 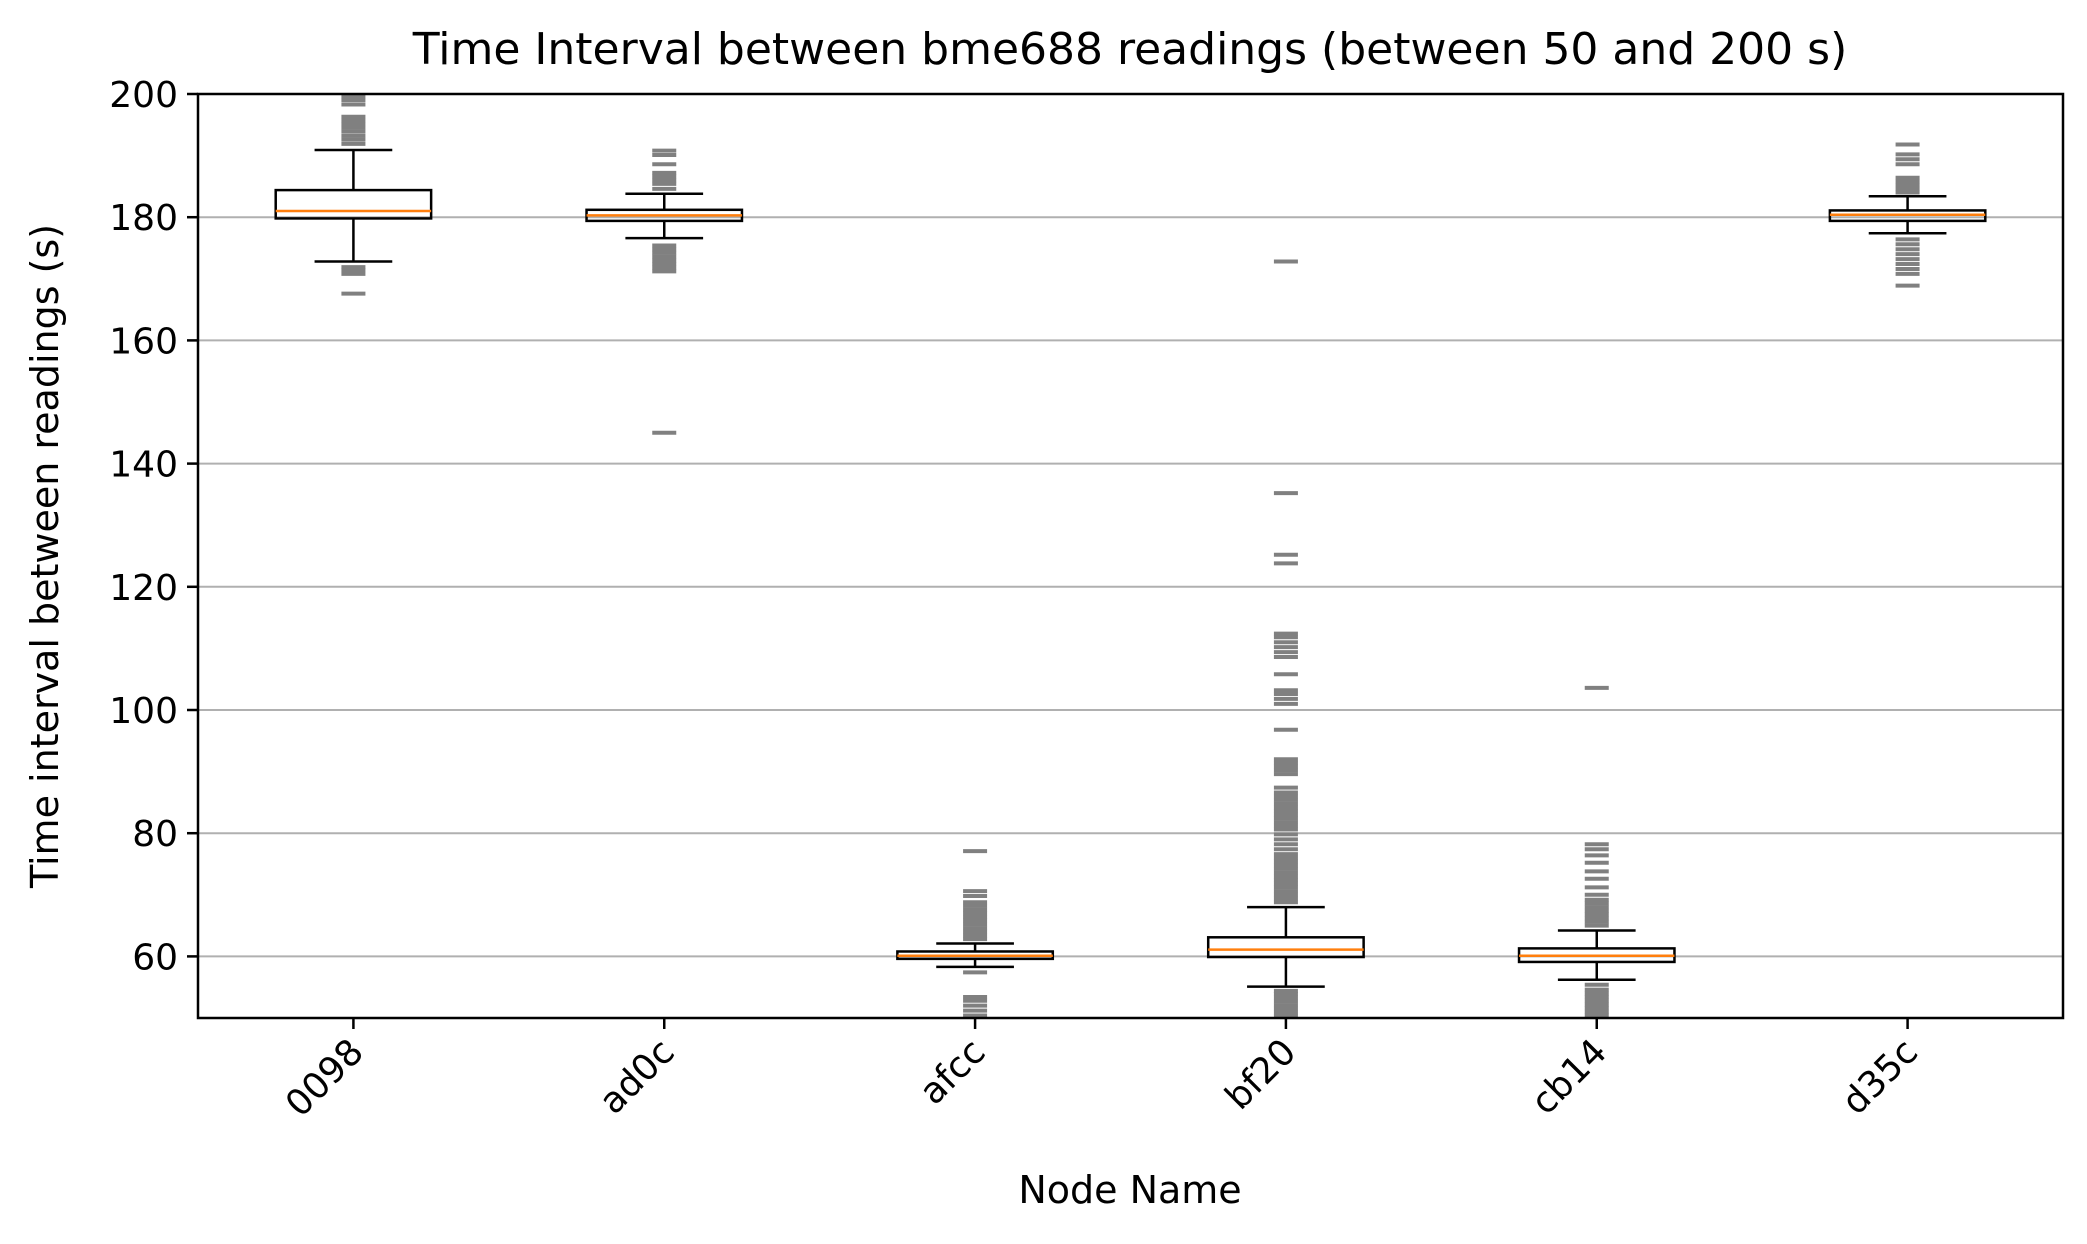 What do you see at coordinates (1129, 1190) in the screenshot?
I see `x-axis-label: Node Name` at bounding box center [1129, 1190].